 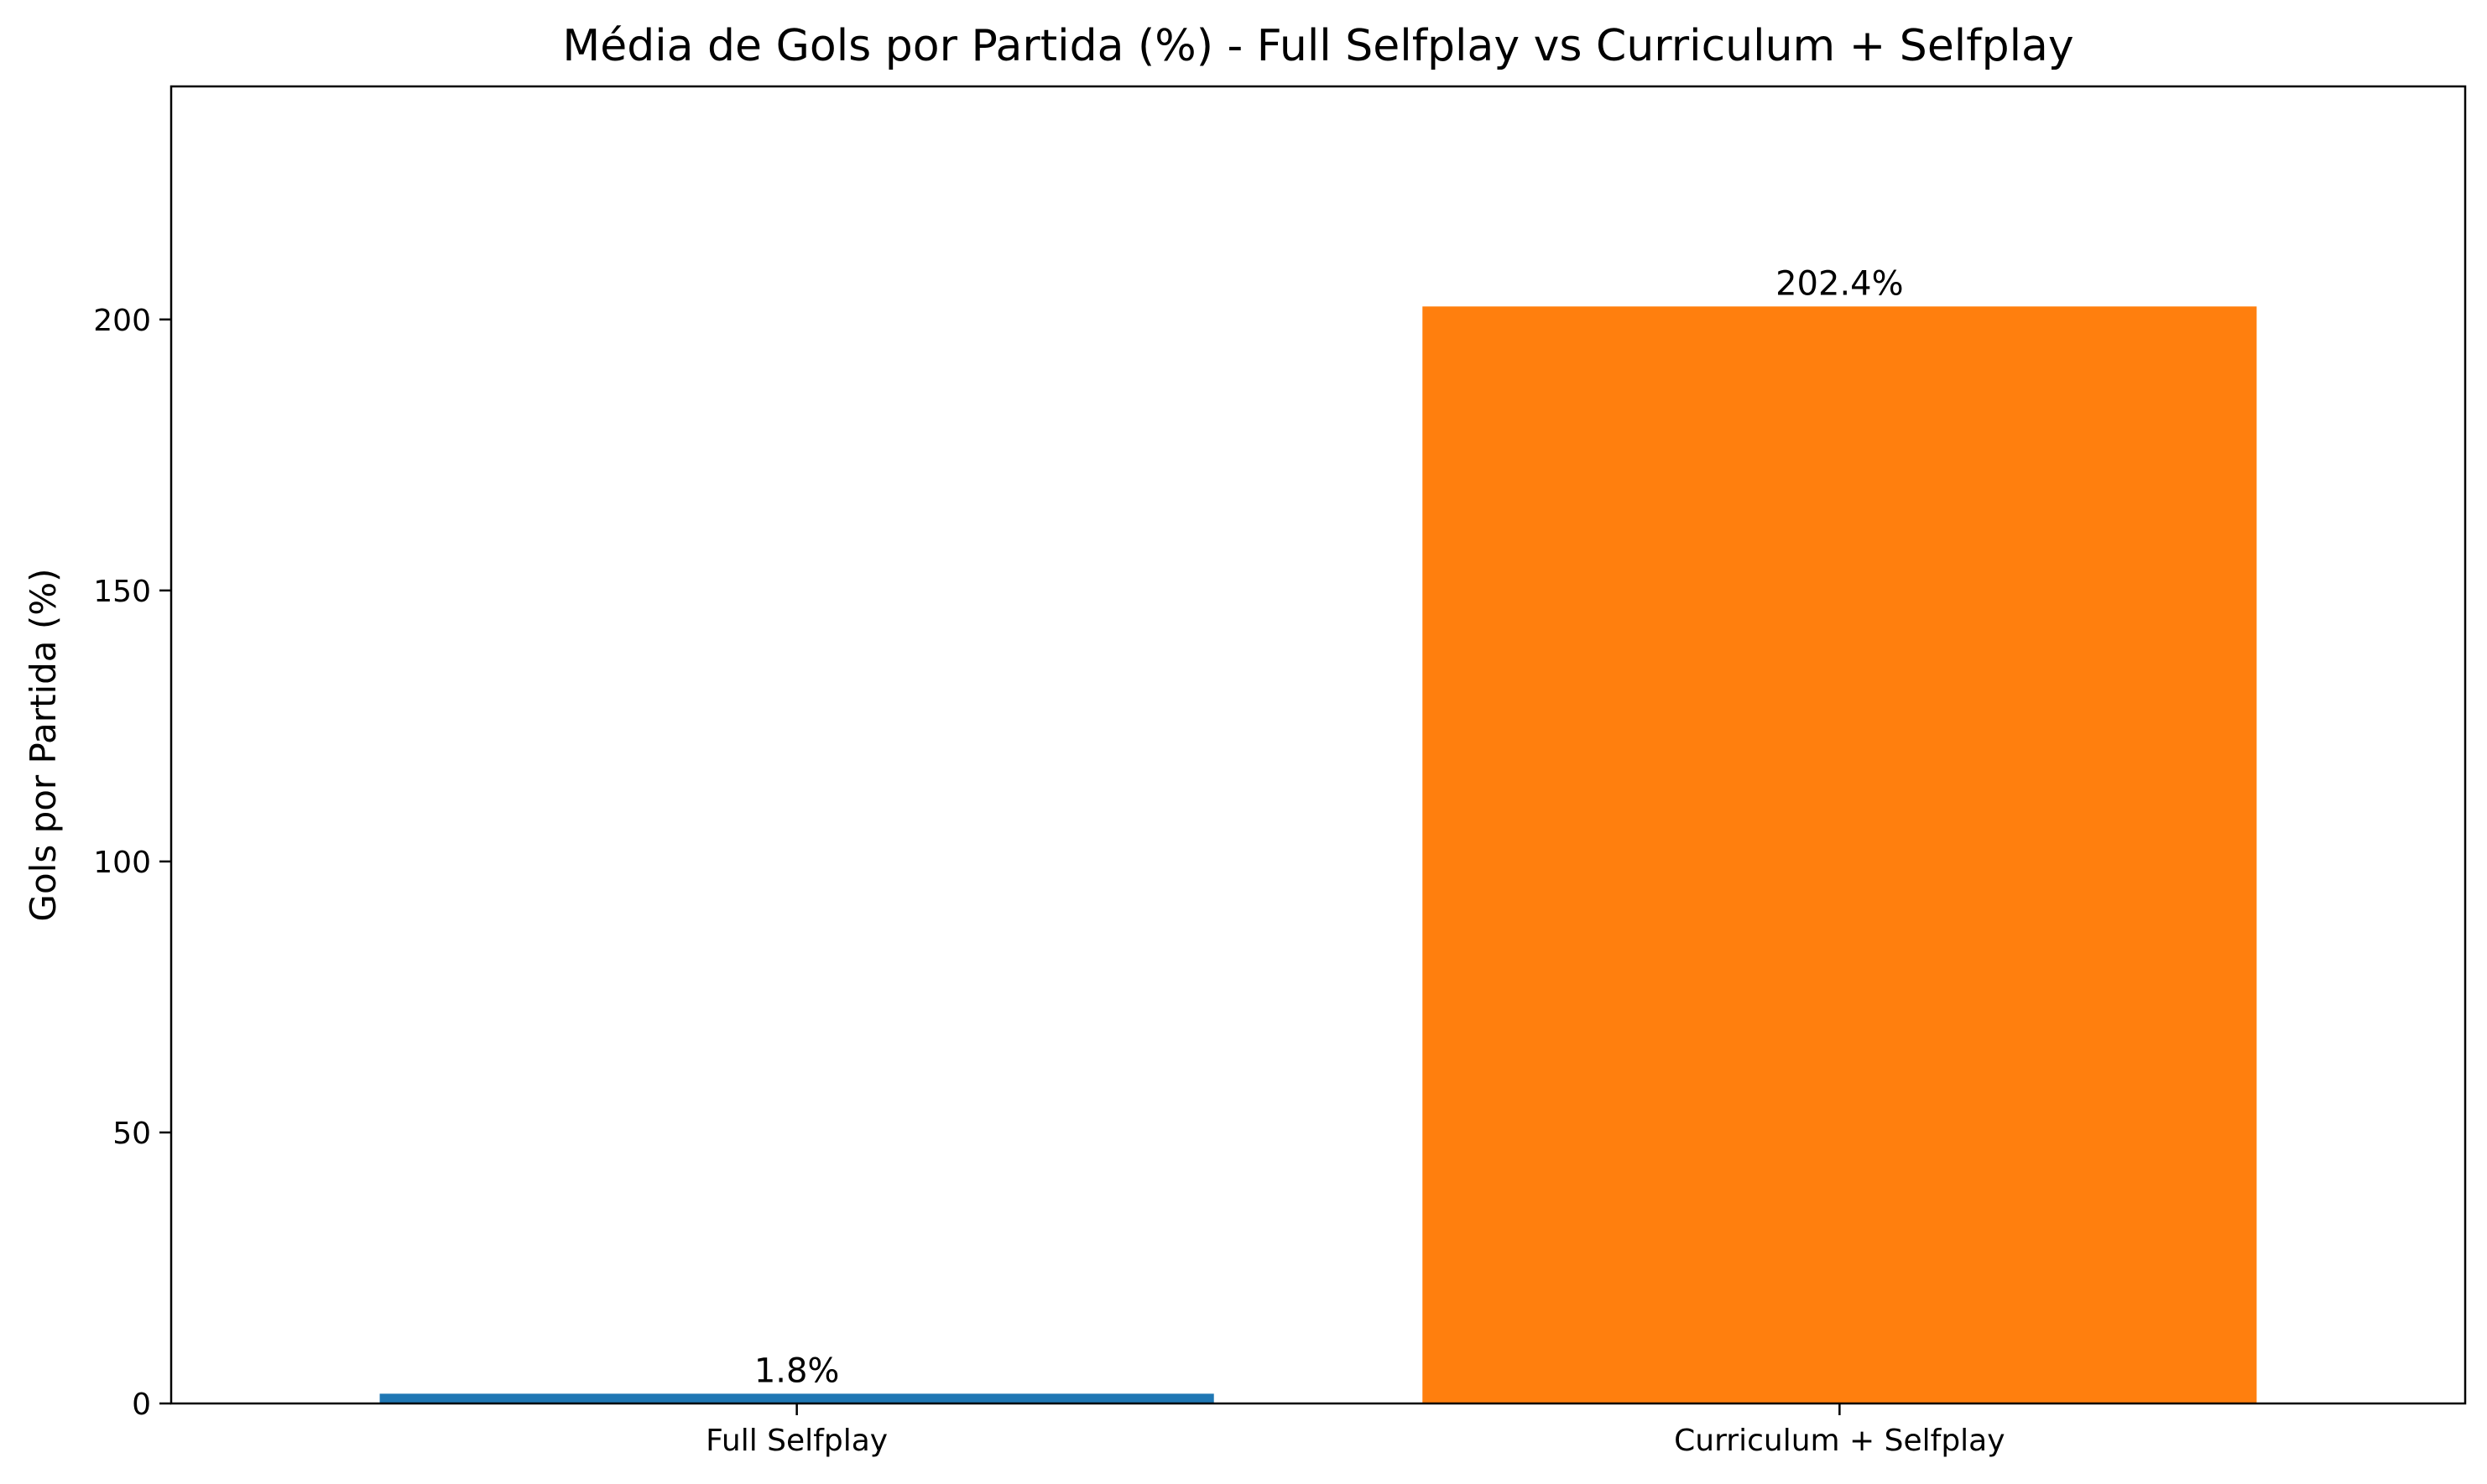 What do you see at coordinates (142, 1405) in the screenshot?
I see `y-tick-label-0: 0` at bounding box center [142, 1405].